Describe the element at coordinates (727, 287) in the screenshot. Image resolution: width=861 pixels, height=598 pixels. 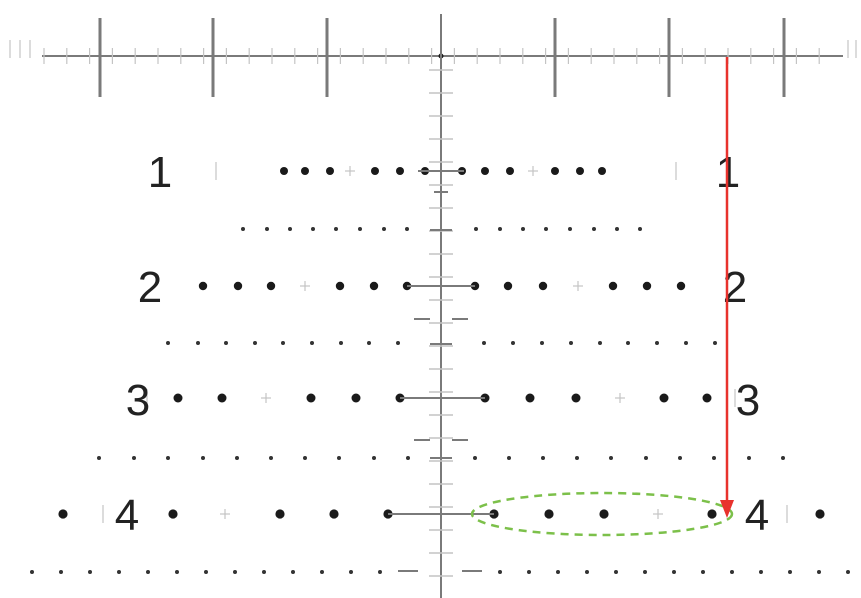
I see `drop-arrow` at that location.